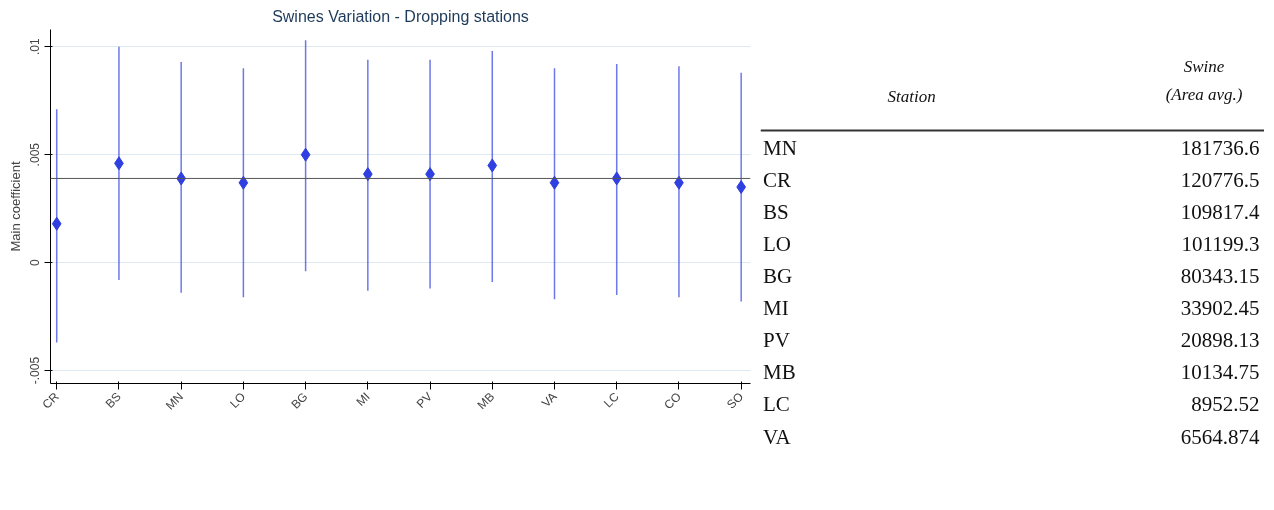  I want to click on data-label: 109817.4, so click(1220, 212).